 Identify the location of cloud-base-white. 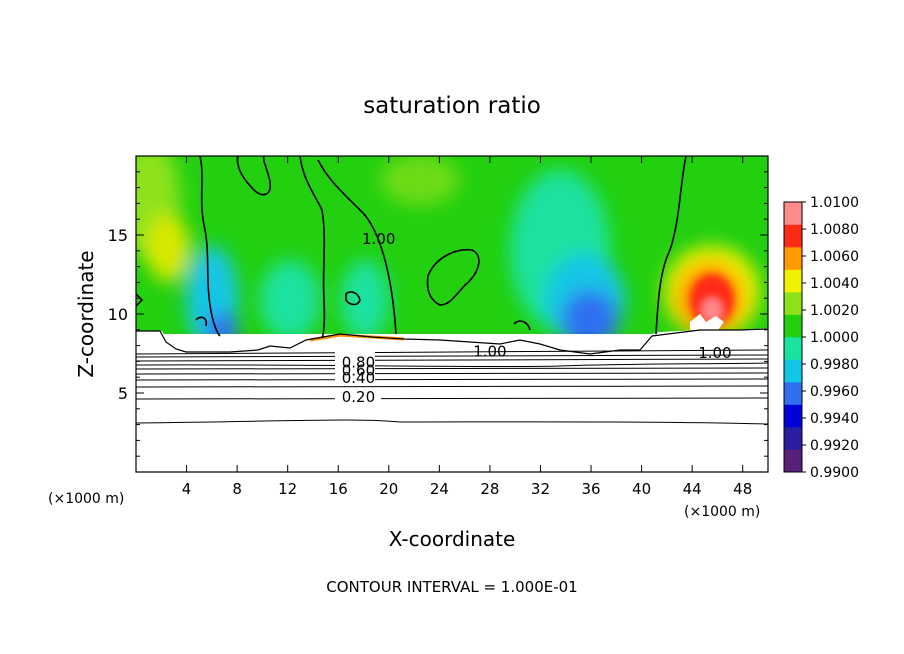
(452, 403).